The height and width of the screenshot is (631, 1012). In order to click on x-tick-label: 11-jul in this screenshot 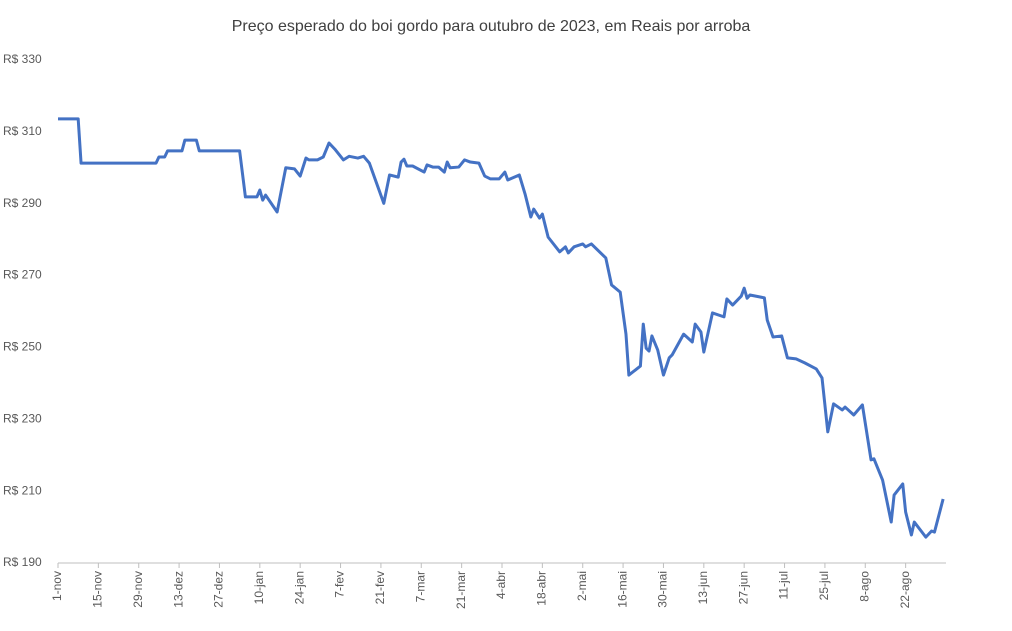, I will do `click(784, 585)`.